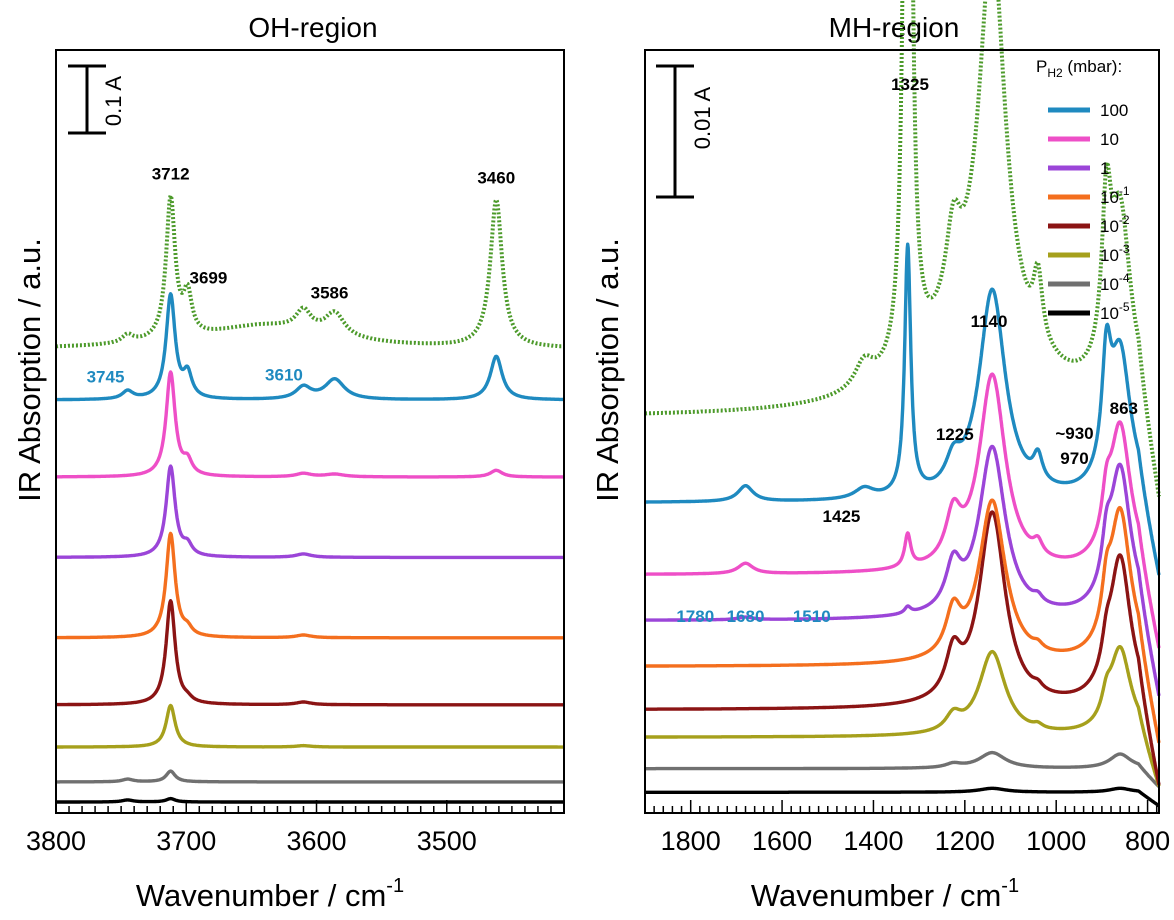  Describe the element at coordinates (310, 800) in the screenshot. I see `oh-series-p0.00001` at that location.